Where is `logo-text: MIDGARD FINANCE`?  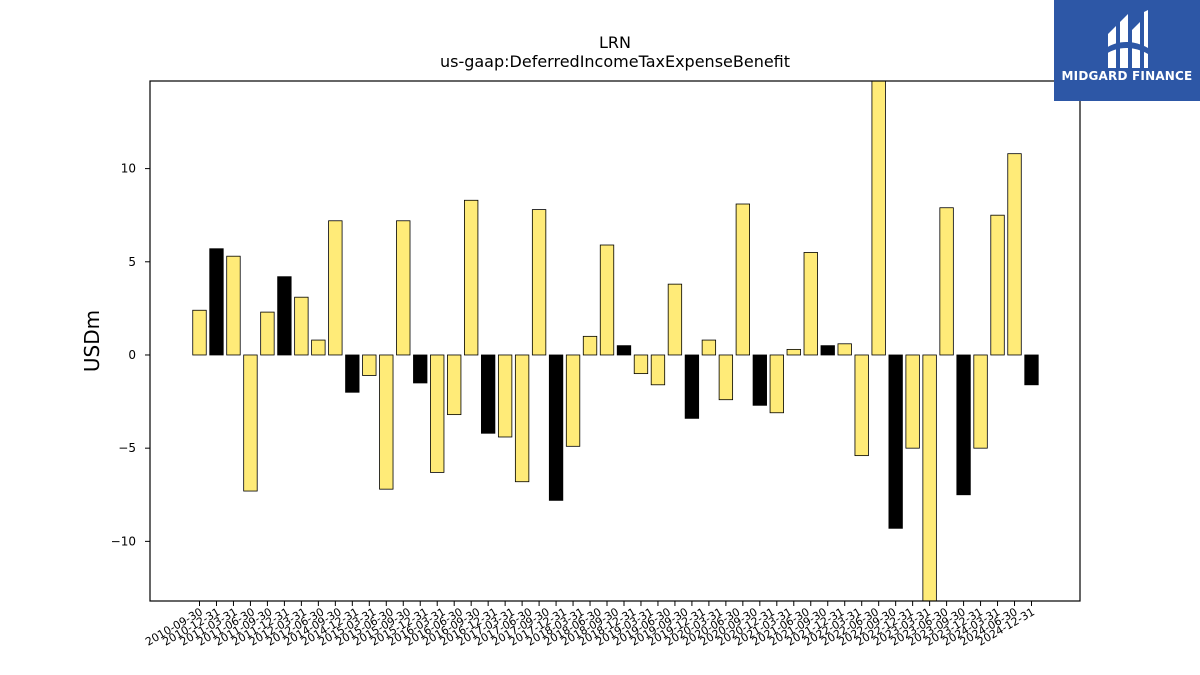 logo-text: MIDGARD FINANCE is located at coordinates (1127, 76).